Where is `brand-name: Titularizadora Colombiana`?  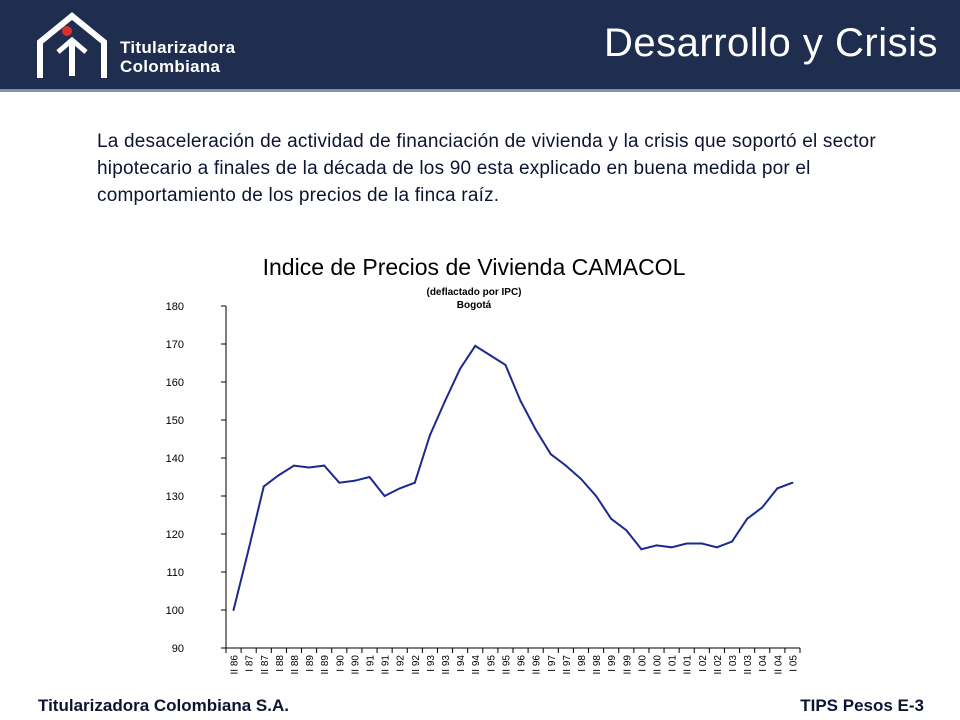 brand-name: Titularizadora Colombiana is located at coordinates (177, 57).